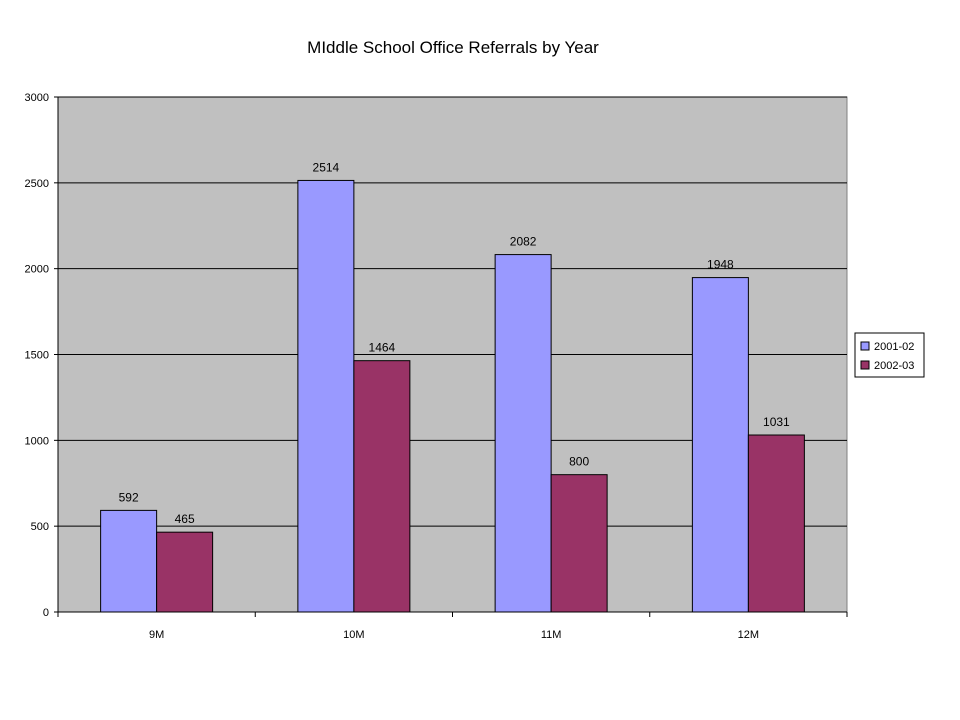 Image resolution: width=960 pixels, height=720 pixels. I want to click on x-tick-label: 10M, so click(353, 635).